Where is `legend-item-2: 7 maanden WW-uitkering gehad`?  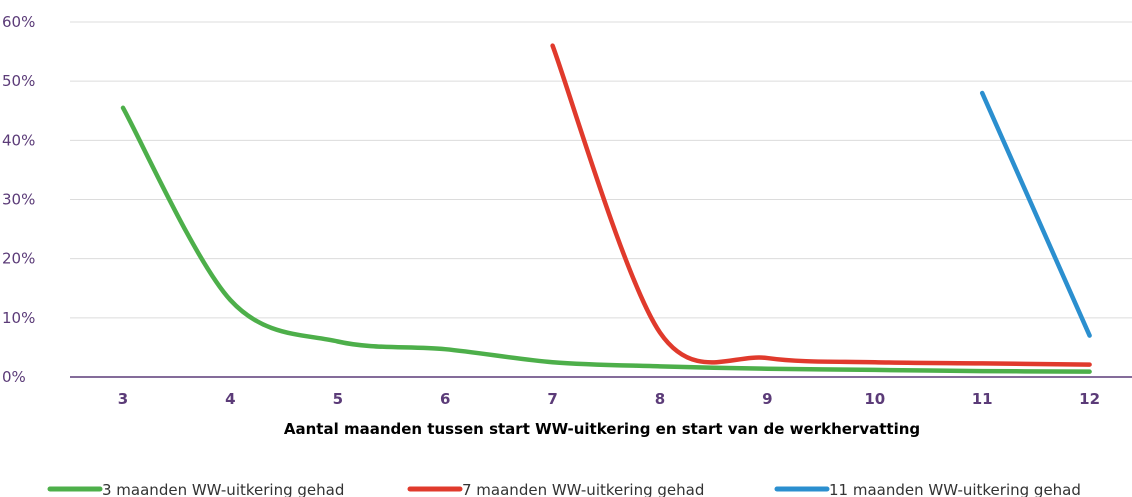
legend-item-2: 7 maanden WW-uitkering gehad is located at coordinates (555, 489).